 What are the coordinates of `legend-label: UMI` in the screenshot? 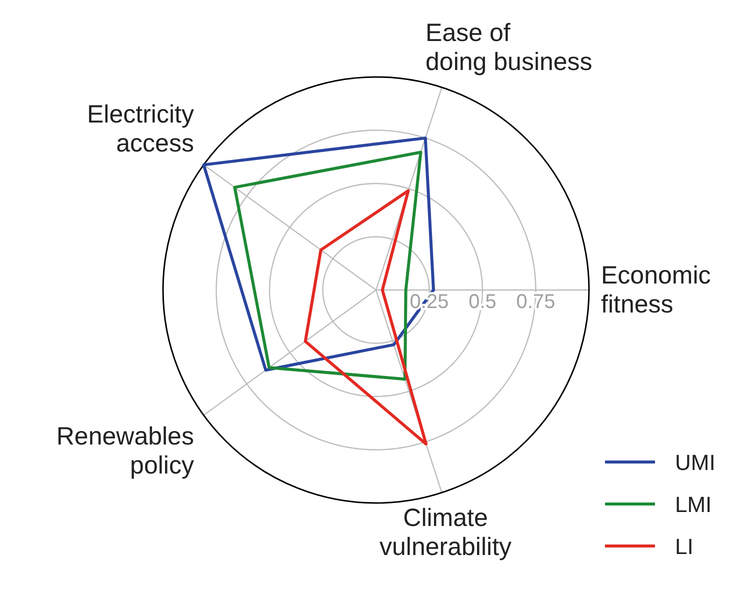 It's located at (695, 462).